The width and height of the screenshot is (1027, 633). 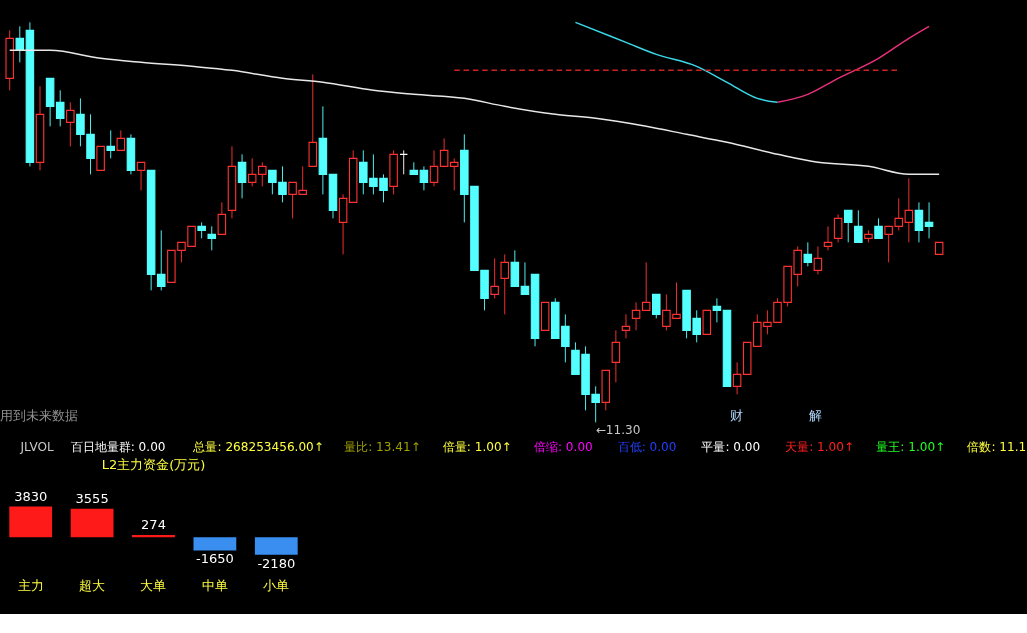 I want to click on text: 量比: 13.41↑, so click(x=382, y=447).